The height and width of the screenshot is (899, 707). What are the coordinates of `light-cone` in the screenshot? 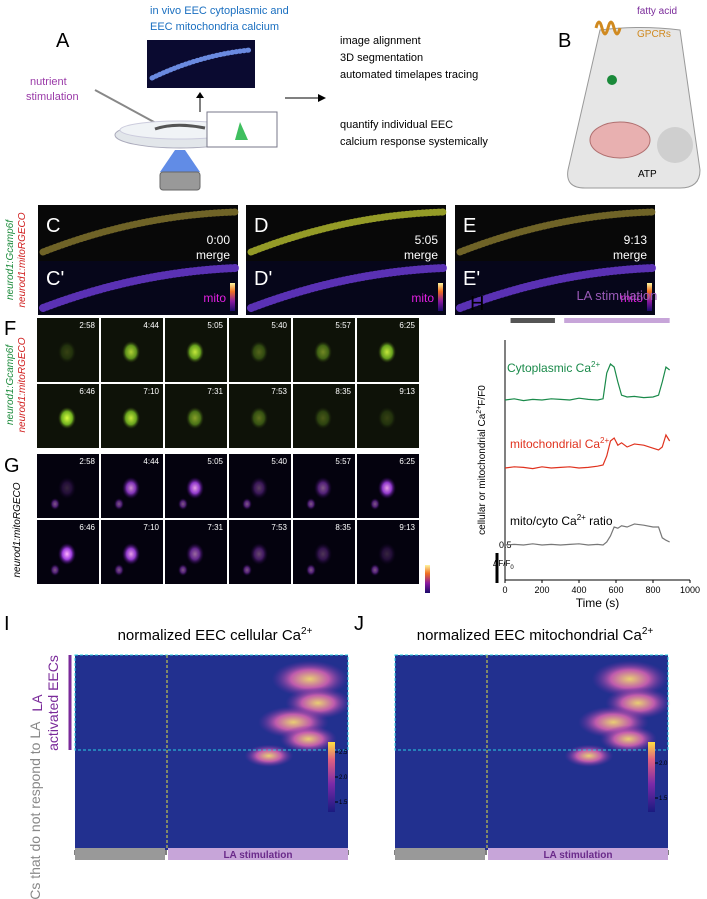 It's located at (180, 161).